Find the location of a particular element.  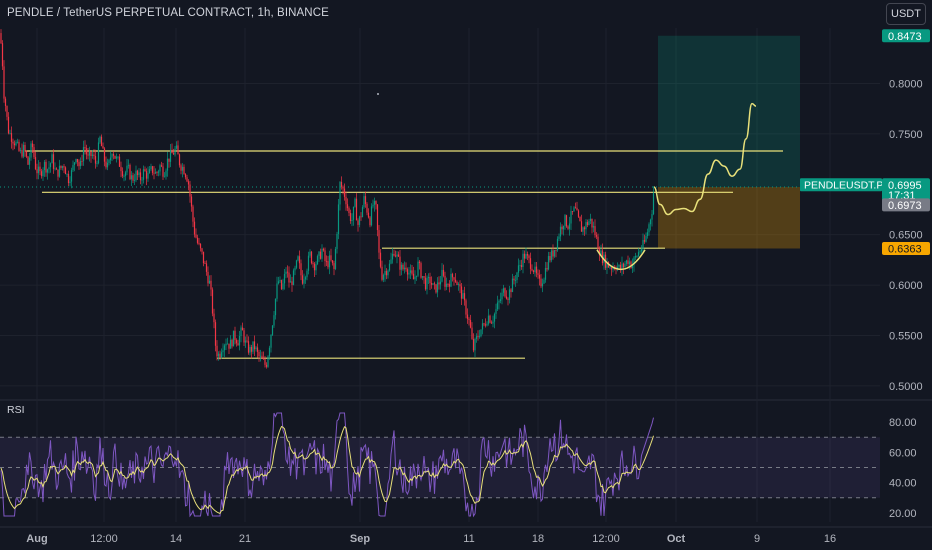

price-tick-label: 0.5500 is located at coordinates (906, 336).